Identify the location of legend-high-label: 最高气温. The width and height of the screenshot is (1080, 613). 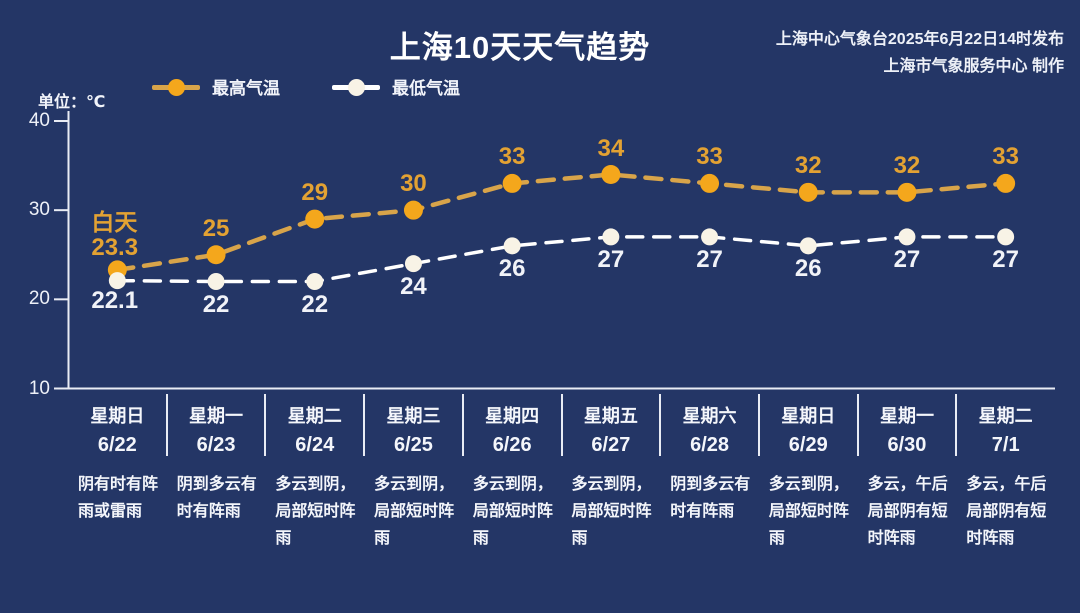
(246, 88).